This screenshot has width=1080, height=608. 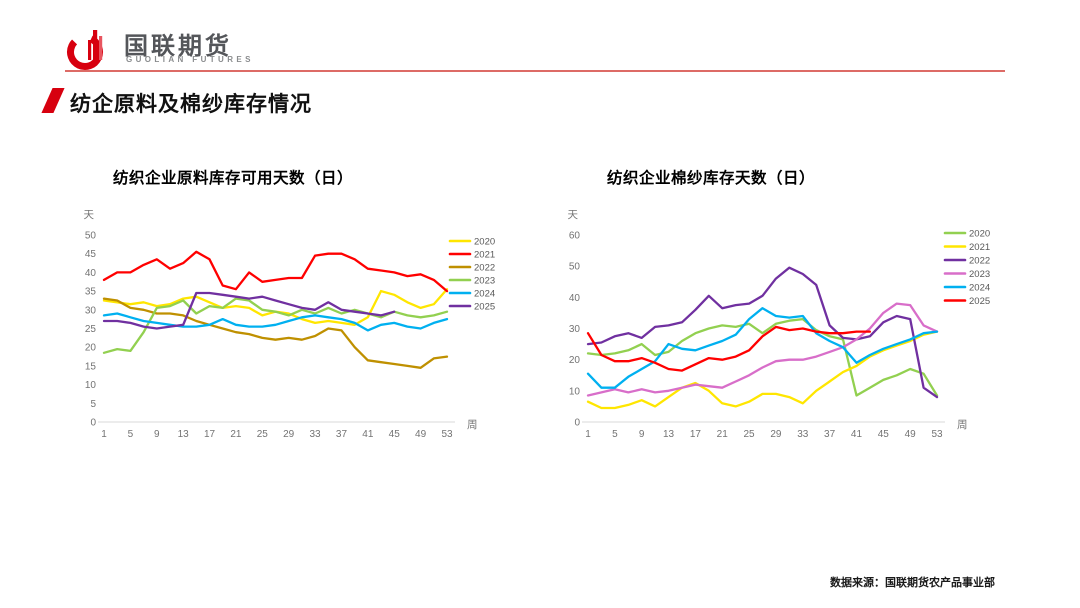 I want to click on y-axis-tick-label: 60, so click(x=575, y=236).